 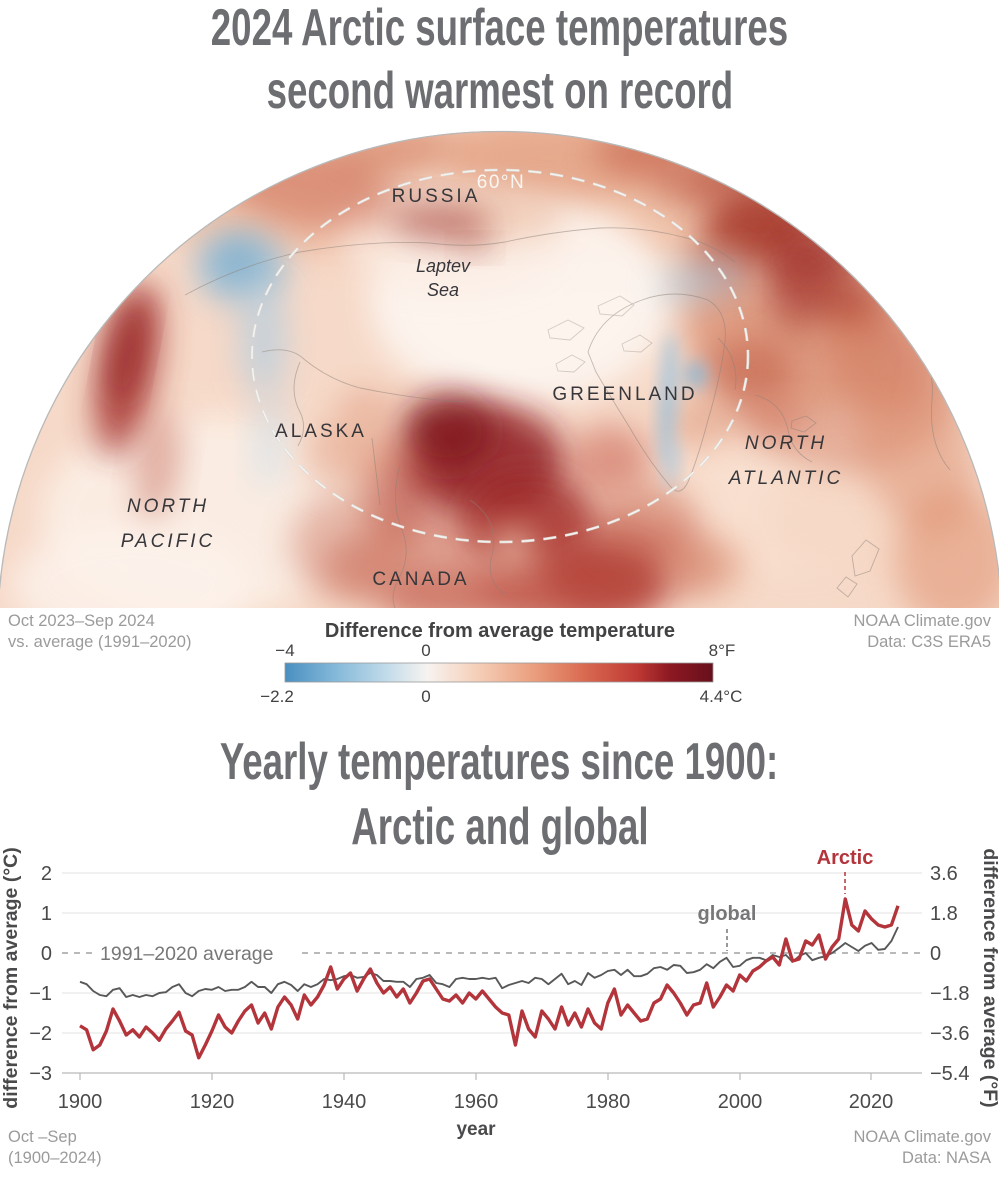 I want to click on svg-text: Oct –Sep, so click(x=42, y=1137).